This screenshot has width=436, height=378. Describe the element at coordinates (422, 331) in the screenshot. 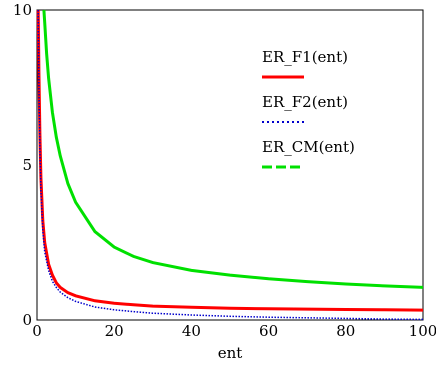

I see `x-tick-label: 100` at that location.